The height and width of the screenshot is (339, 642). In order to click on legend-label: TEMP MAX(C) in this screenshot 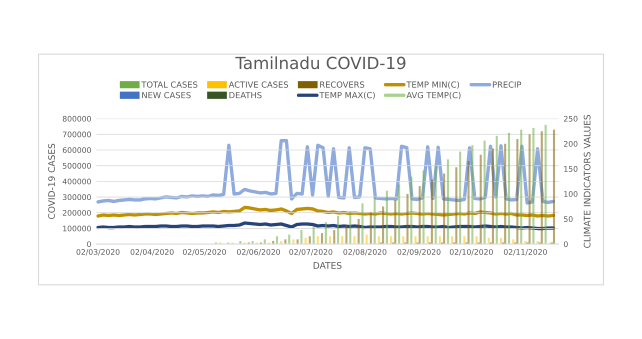, I will do `click(347, 96)`.